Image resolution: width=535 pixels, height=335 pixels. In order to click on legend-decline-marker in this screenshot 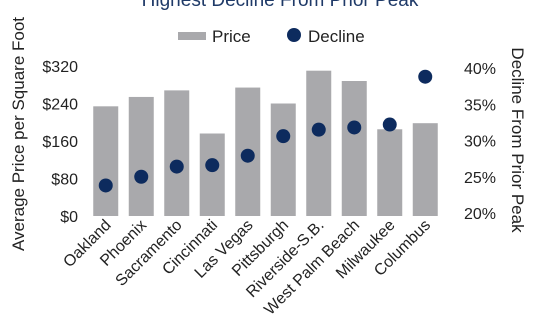, I will do `click(294, 35)`.